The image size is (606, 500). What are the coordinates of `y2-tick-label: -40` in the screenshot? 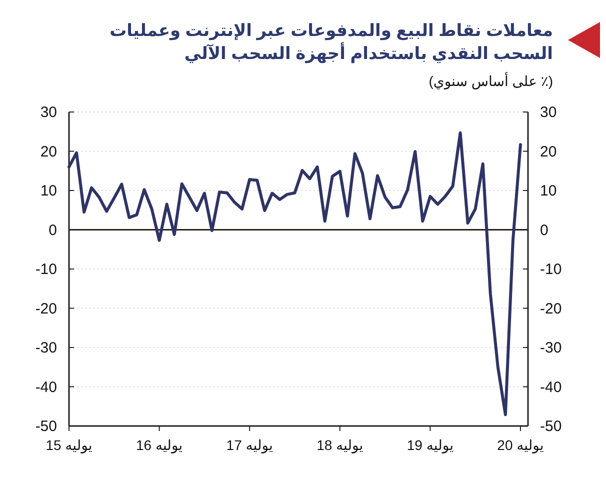 It's located at (551, 387).